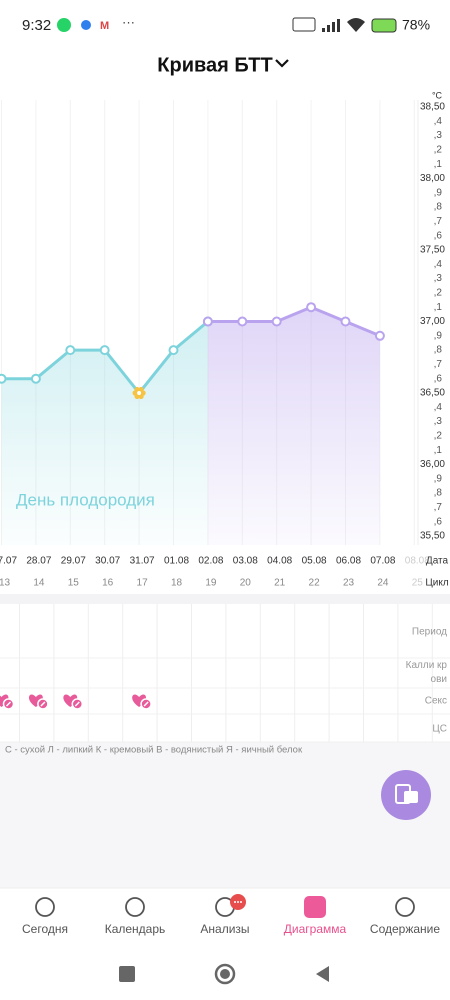  I want to click on date-label: 29.07, so click(73, 561).